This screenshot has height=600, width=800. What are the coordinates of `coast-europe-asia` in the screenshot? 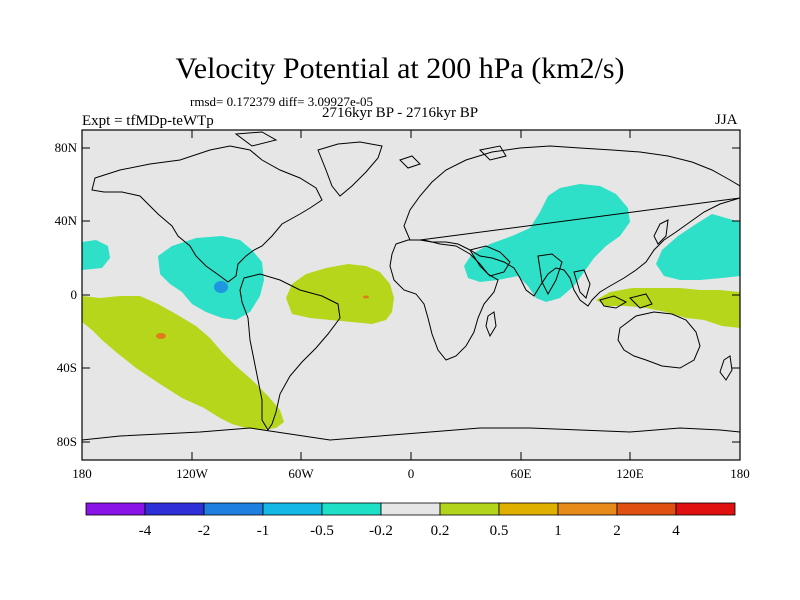 It's located at (571, 226).